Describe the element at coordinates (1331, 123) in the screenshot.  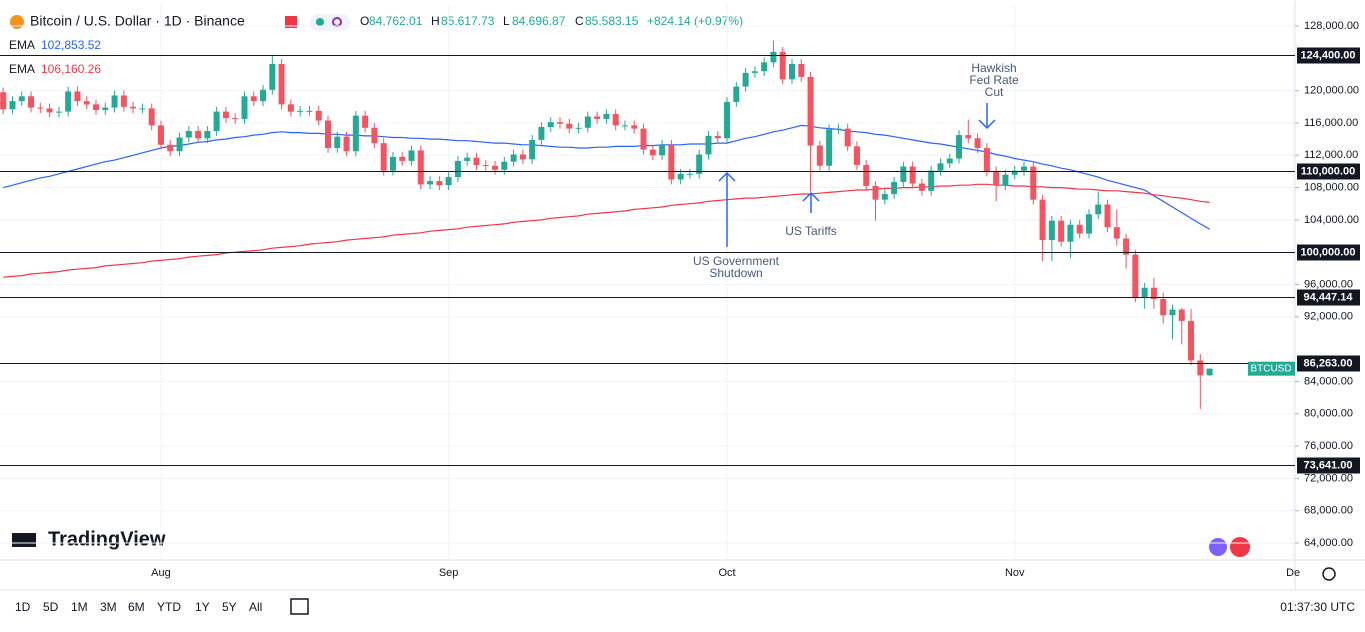
I see `y-tick-label: 116,000.00` at that location.